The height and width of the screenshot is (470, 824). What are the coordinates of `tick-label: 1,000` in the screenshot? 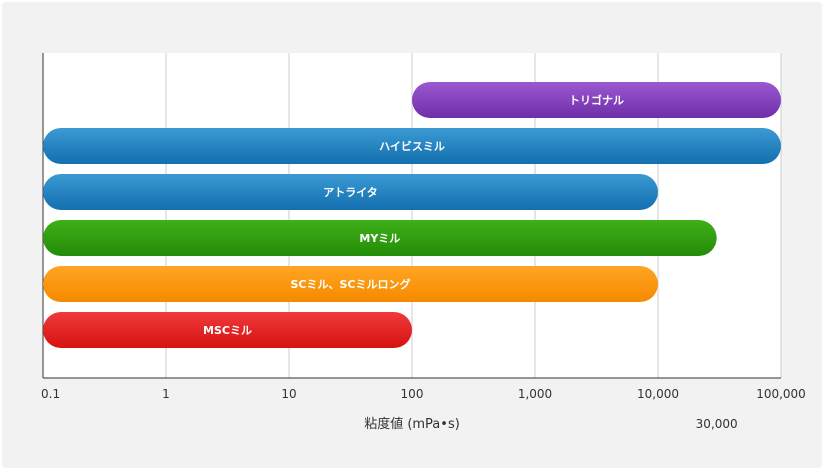 It's located at (535, 394).